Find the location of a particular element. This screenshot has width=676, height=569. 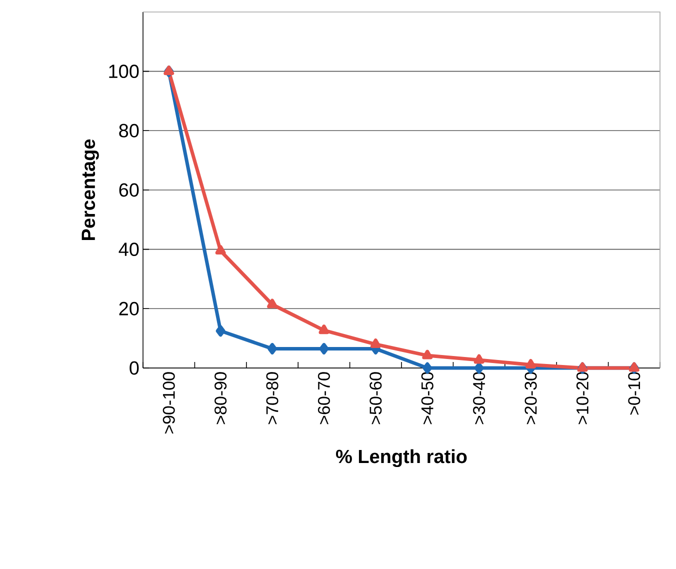

x-tick-label: >0-10 is located at coordinates (634, 393).